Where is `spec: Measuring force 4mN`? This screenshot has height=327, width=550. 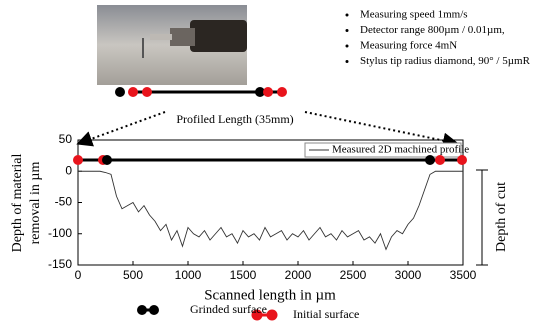
spec: Measuring force 4mN is located at coordinates (408, 46).